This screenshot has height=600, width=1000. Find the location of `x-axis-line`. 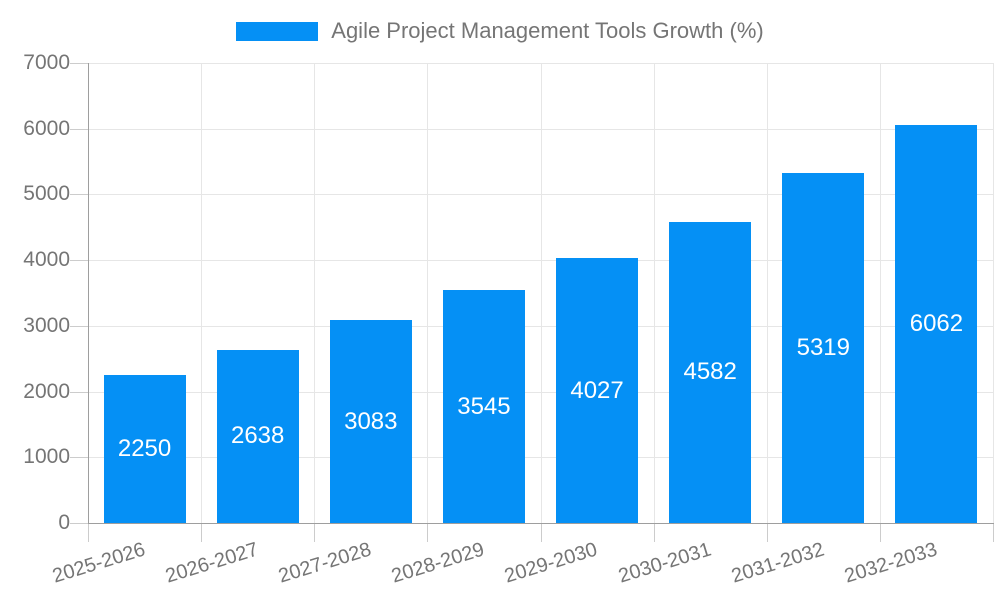

x-axis-line is located at coordinates (541, 523).